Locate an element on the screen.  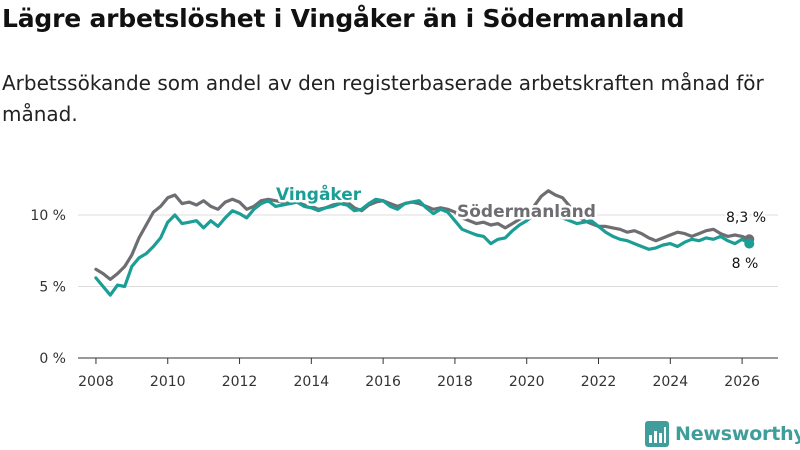
end-label-sodermanland: 8,3 % is located at coordinates (746, 218).